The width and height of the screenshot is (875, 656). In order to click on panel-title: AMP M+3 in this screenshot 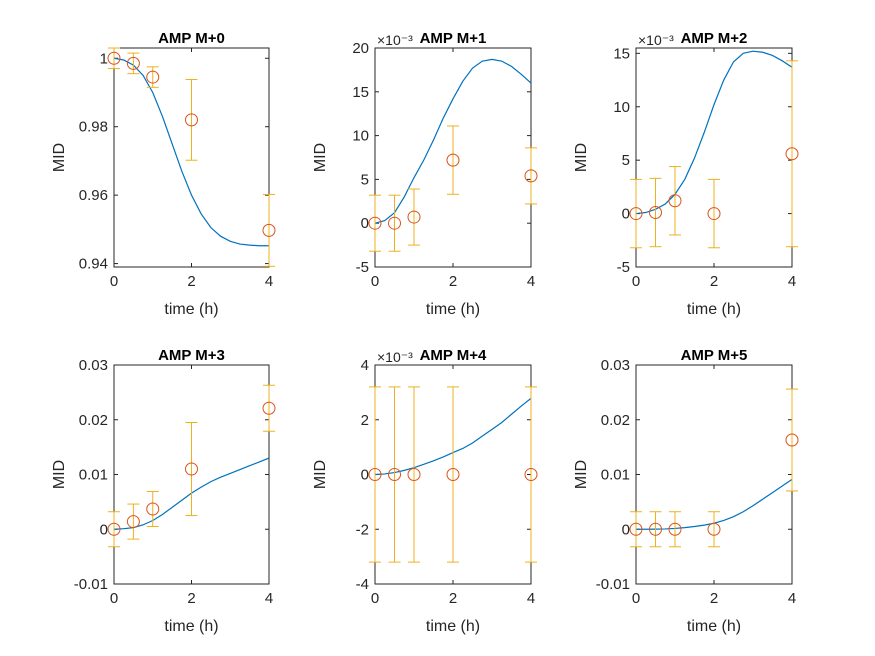, I will do `click(191, 355)`.